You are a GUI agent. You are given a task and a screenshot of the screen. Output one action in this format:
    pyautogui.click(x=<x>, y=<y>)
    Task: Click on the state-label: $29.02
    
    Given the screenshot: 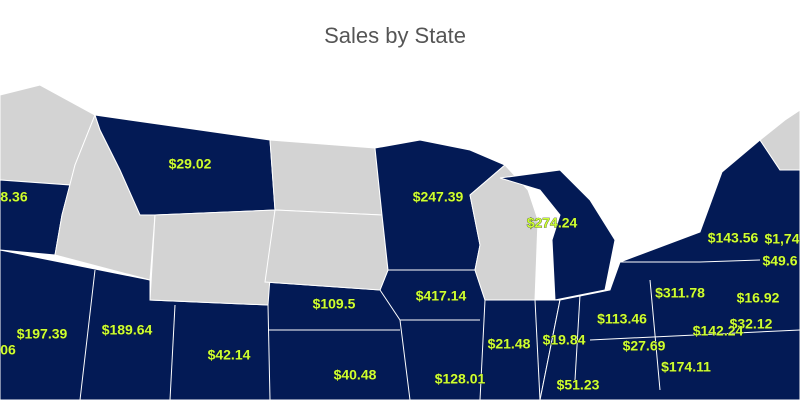 What is the action you would take?
    pyautogui.click(x=190, y=164)
    